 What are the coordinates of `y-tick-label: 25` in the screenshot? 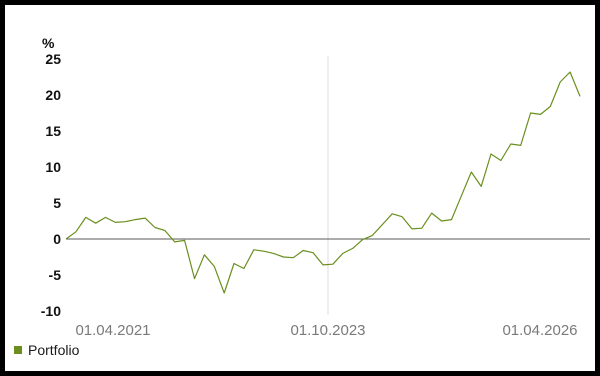 It's located at (53, 59).